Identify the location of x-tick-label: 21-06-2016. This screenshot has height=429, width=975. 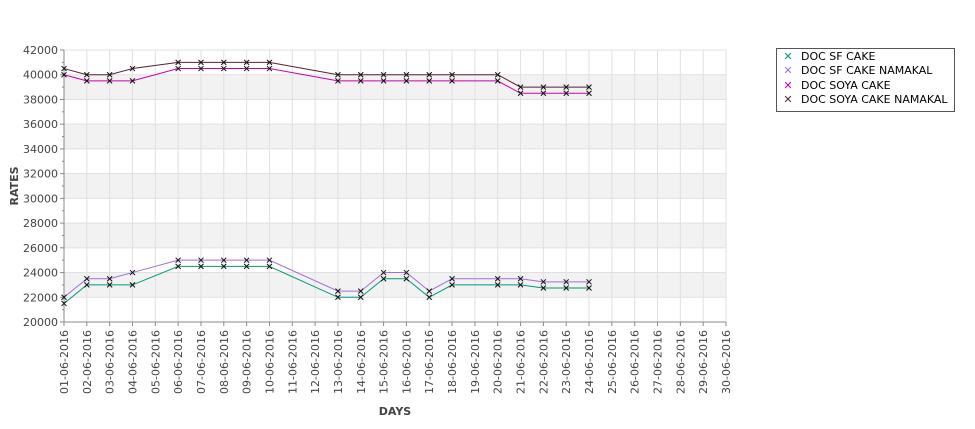
(521, 362).